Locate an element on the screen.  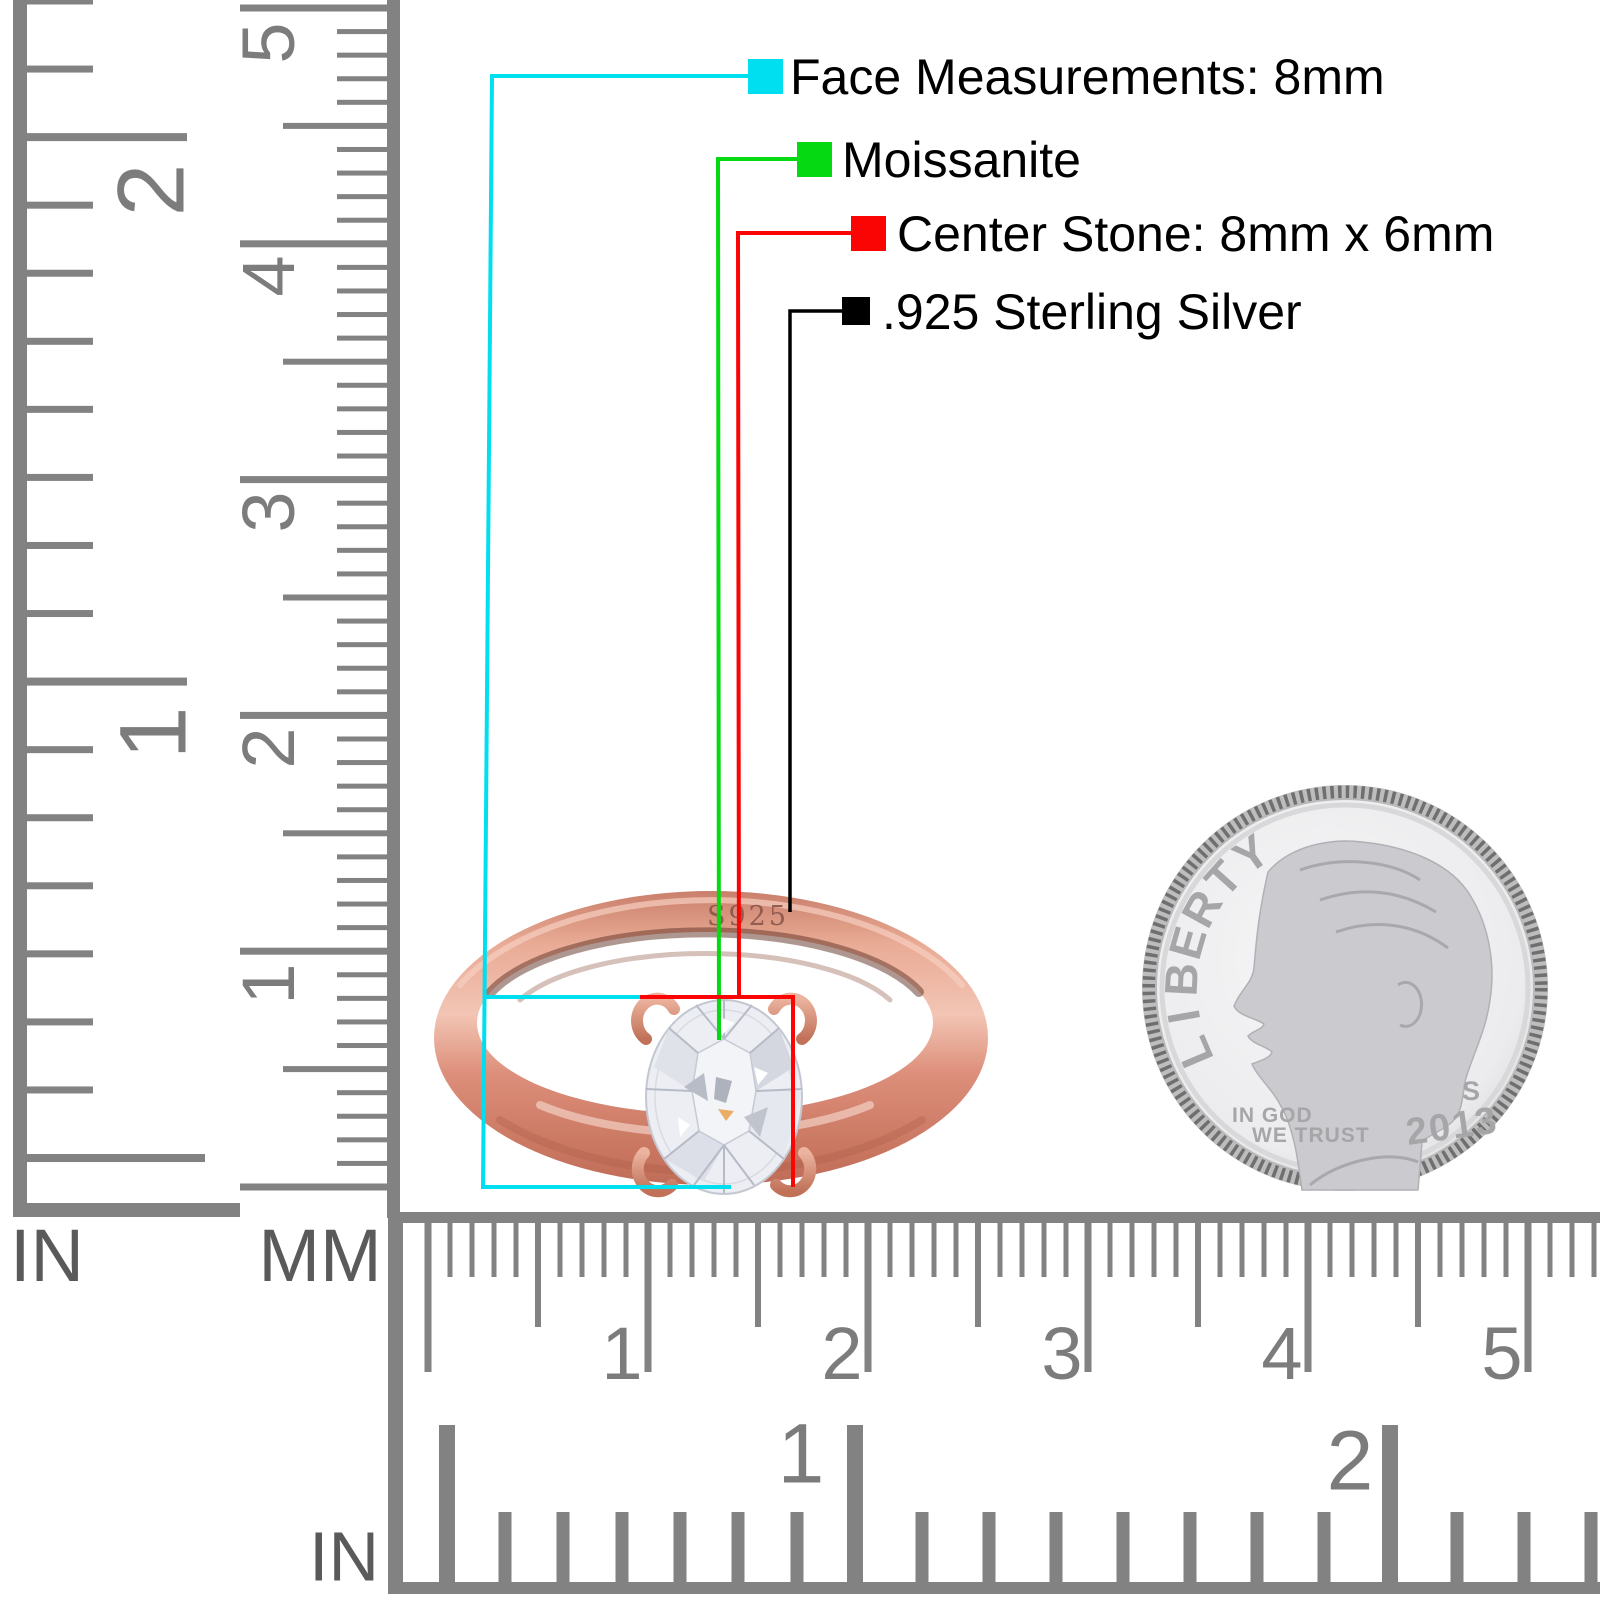
legend-swatch-moissanite is located at coordinates (814, 159).